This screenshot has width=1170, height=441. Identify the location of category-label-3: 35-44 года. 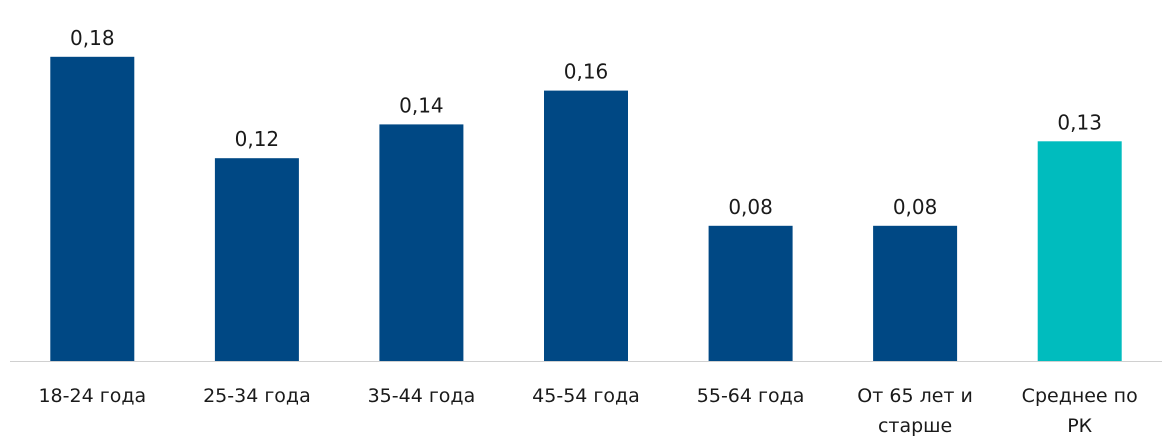
(422, 396).